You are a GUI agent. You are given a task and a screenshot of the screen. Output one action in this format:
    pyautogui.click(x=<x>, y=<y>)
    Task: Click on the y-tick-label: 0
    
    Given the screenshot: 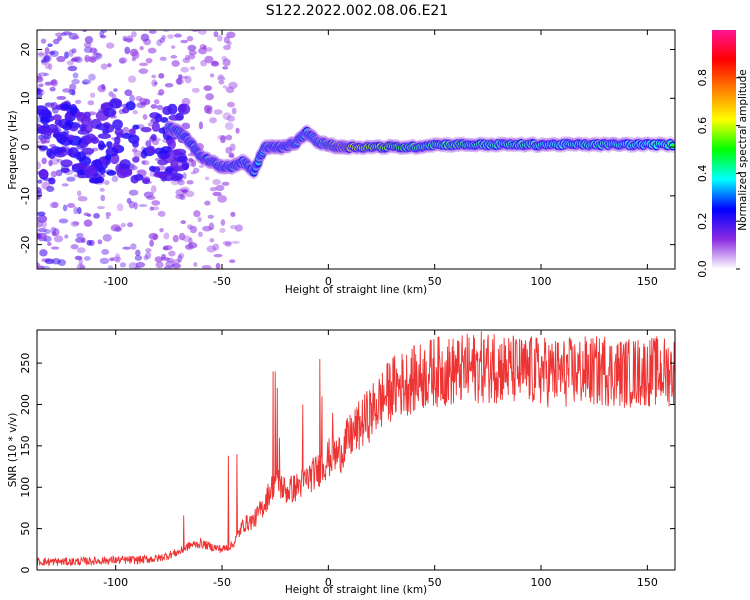 What is the action you would take?
    pyautogui.click(x=25, y=570)
    